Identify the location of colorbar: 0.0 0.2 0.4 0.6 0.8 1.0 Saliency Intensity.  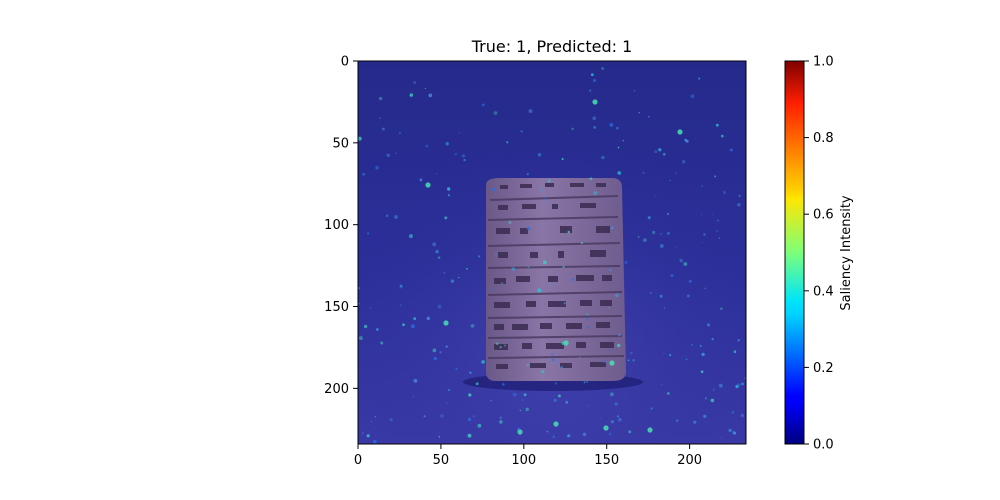
(819, 254).